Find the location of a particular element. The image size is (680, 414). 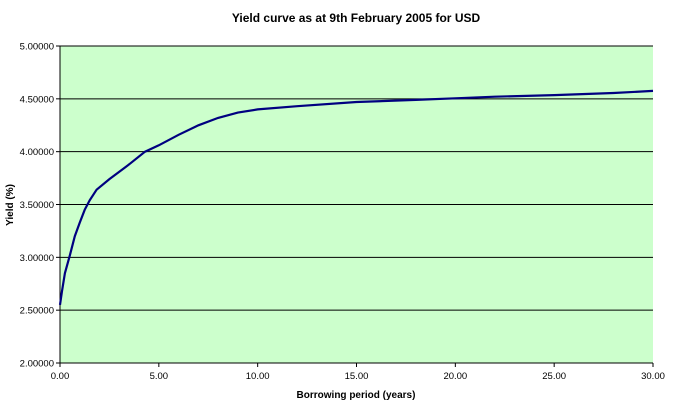

y-tick-label: 2.00000 is located at coordinates (37, 364).